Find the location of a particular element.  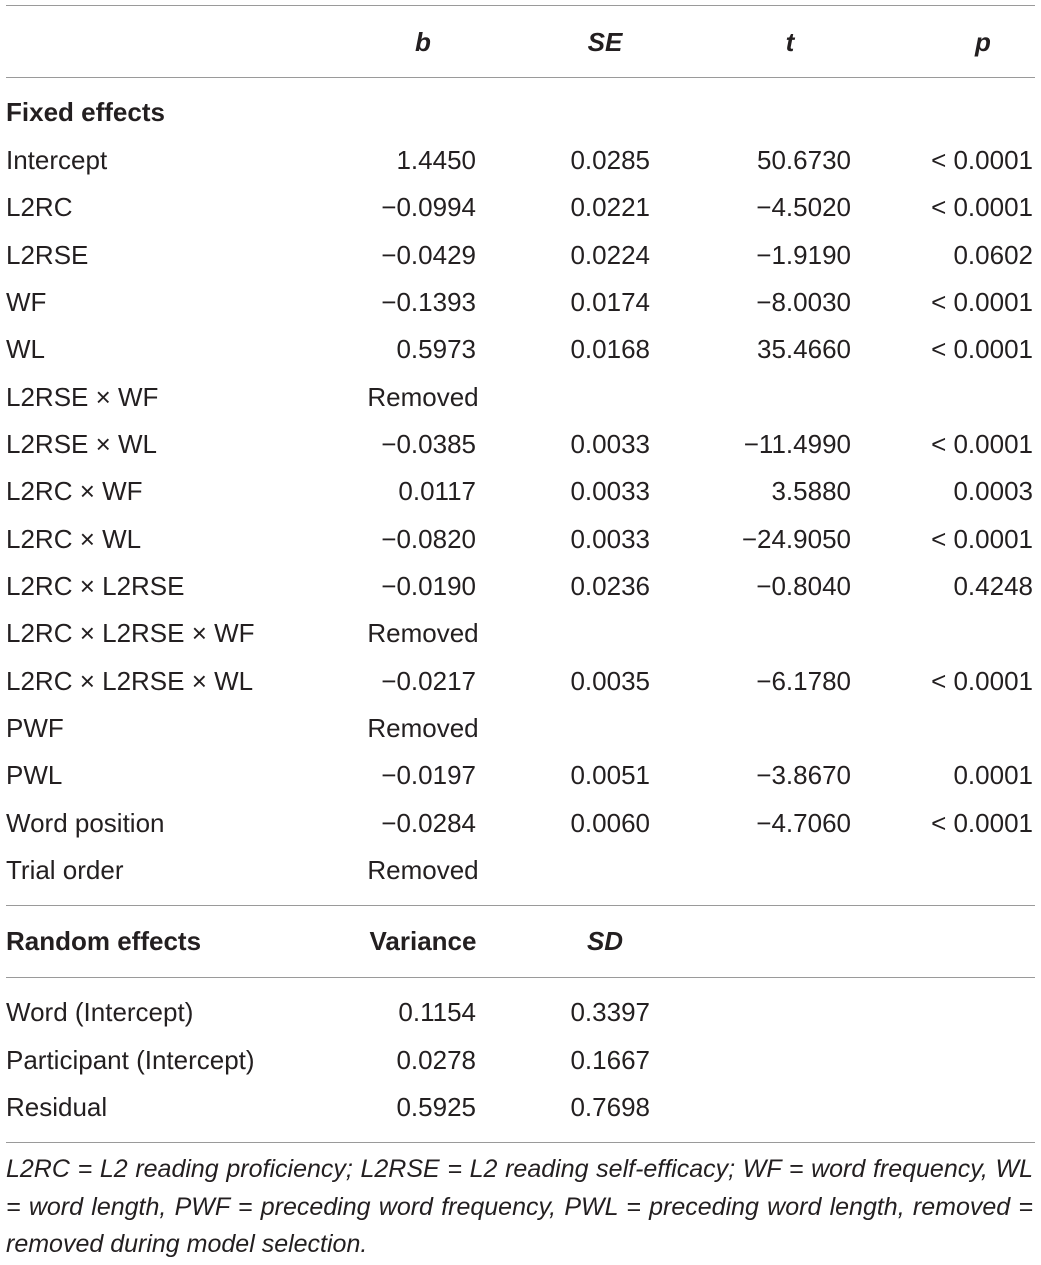

row-label: Residual is located at coordinates (57, 1107).